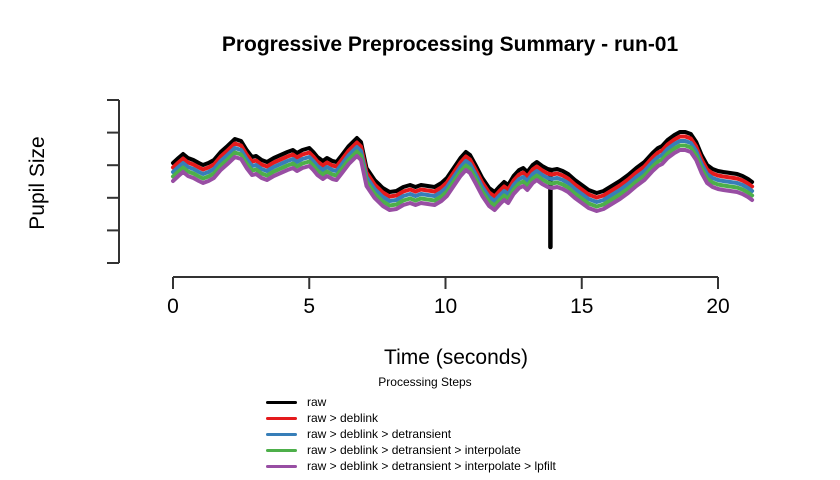 Image resolution: width=840 pixels, height=480 pixels. Describe the element at coordinates (718, 306) in the screenshot. I see `x-tick-label: 20` at that location.